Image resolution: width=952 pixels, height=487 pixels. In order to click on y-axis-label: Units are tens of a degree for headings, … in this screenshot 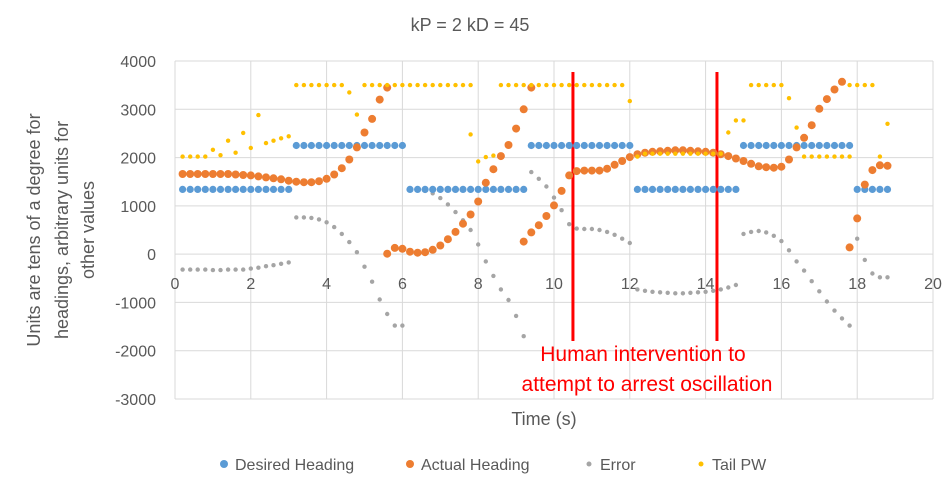, I will do `click(61, 229)`.